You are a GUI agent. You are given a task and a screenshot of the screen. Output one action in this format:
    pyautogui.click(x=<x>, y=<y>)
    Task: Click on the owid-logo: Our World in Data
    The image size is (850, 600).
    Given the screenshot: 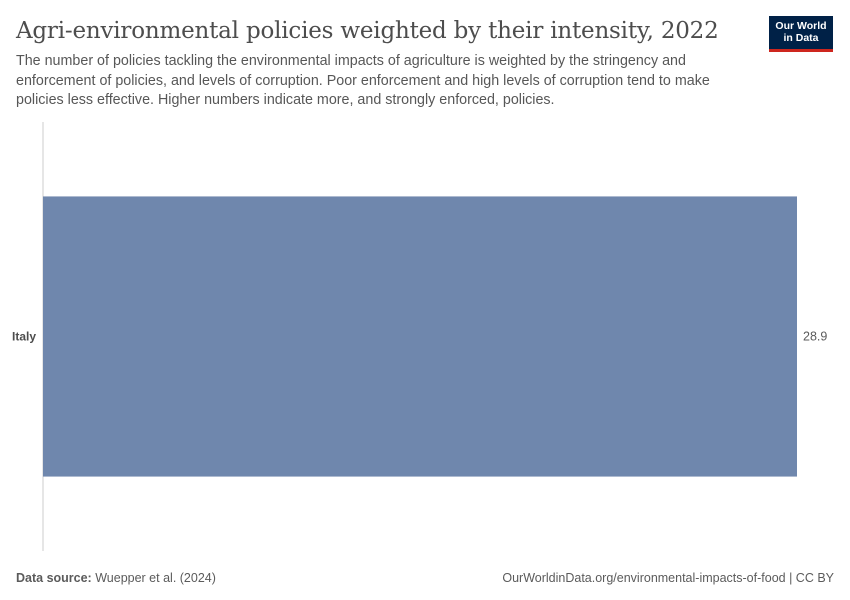 What is the action you would take?
    pyautogui.click(x=801, y=34)
    